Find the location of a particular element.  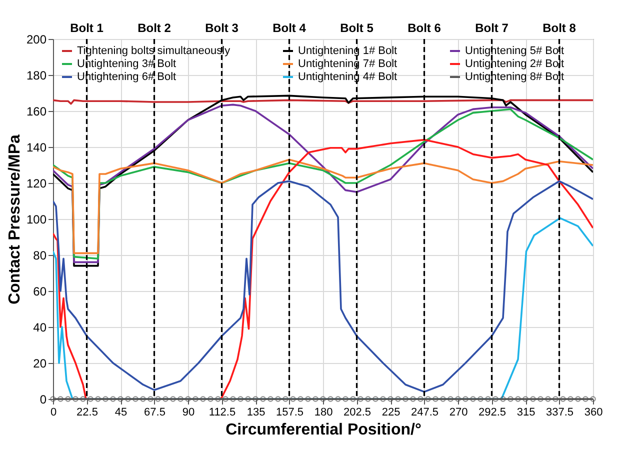

y-tick-label: 180 is located at coordinates (36, 75).